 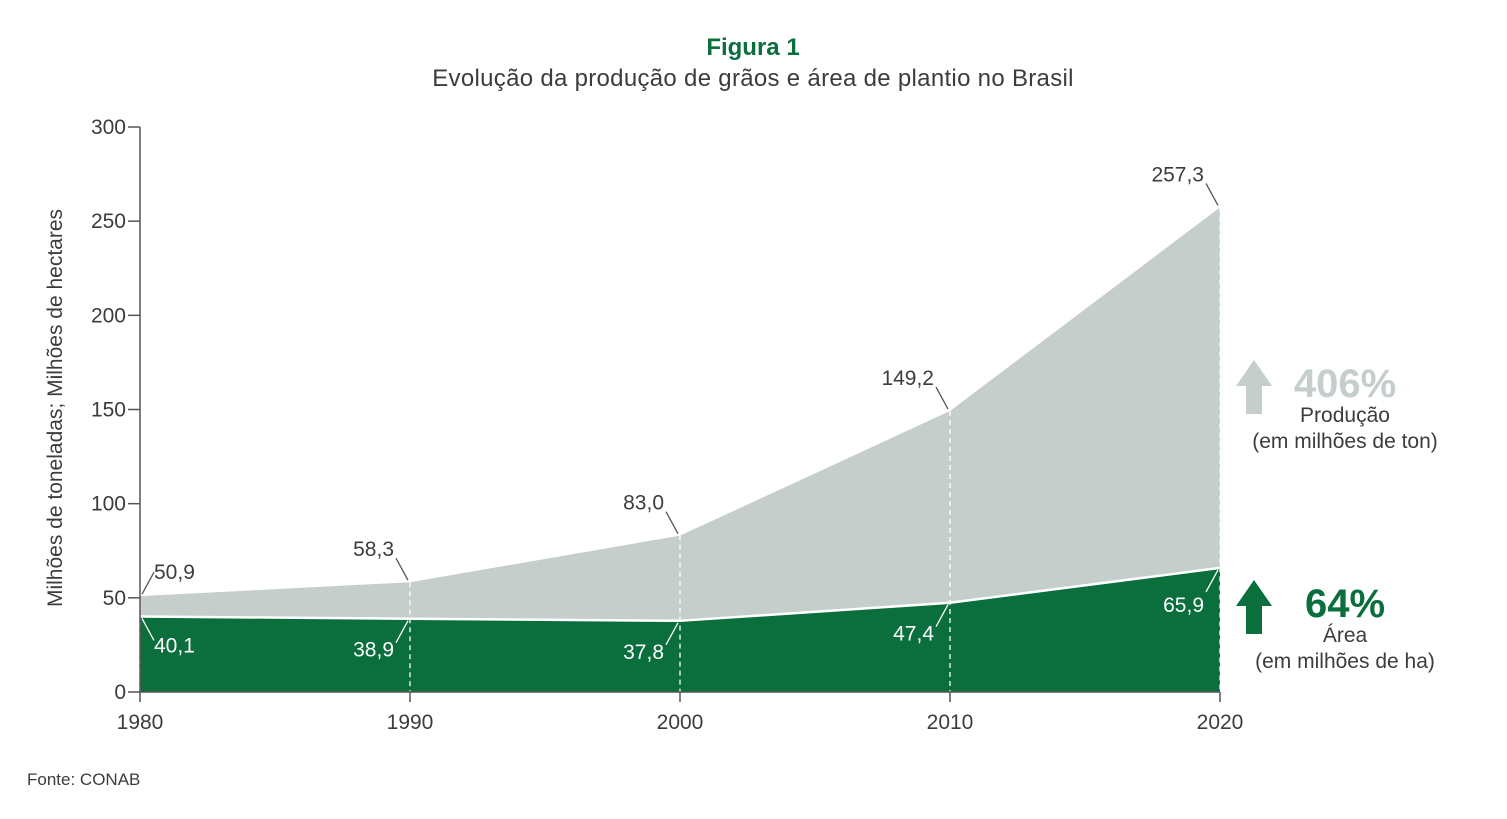 I want to click on production-value-label: 257,3, so click(x=1177, y=174).